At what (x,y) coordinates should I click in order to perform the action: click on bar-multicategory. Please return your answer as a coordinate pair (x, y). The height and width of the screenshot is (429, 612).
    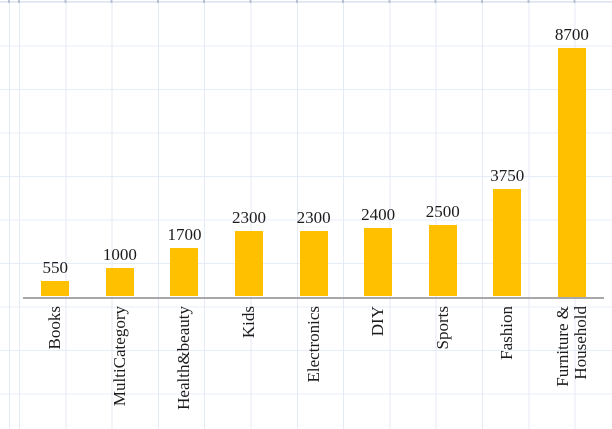
    Looking at the image, I should click on (119, 282).